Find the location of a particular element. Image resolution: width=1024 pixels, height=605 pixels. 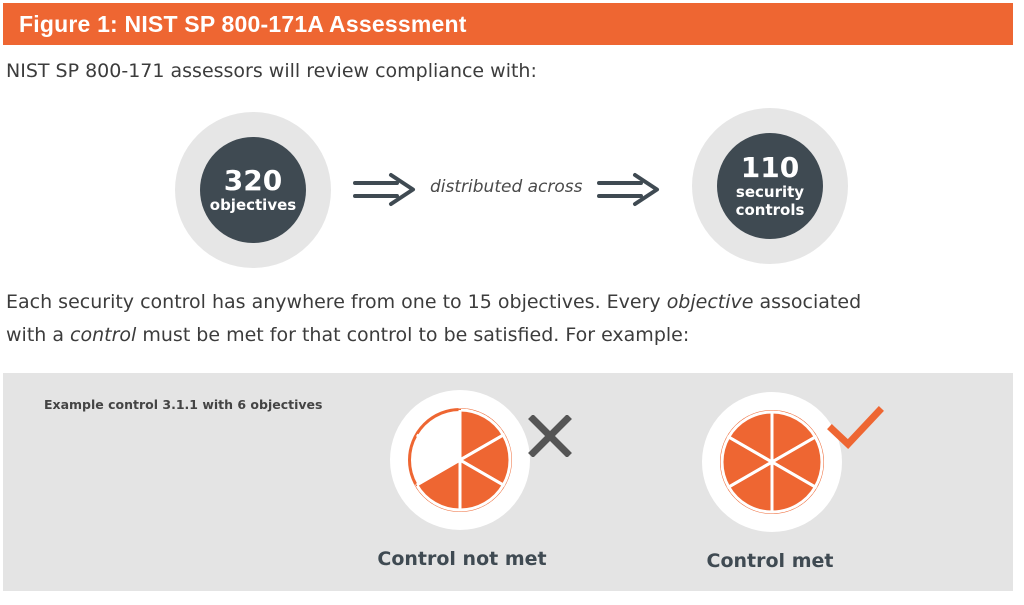

objectives-pie-met is located at coordinates (772, 462).